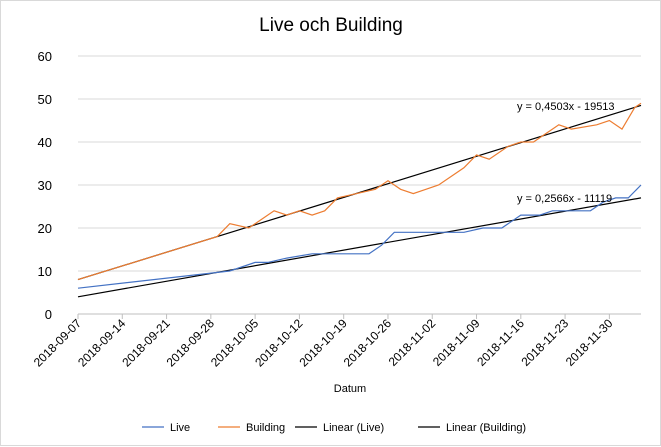 The height and width of the screenshot is (447, 661). Describe the element at coordinates (486, 428) in the screenshot. I see `legend-label: Linear (Building)` at that location.